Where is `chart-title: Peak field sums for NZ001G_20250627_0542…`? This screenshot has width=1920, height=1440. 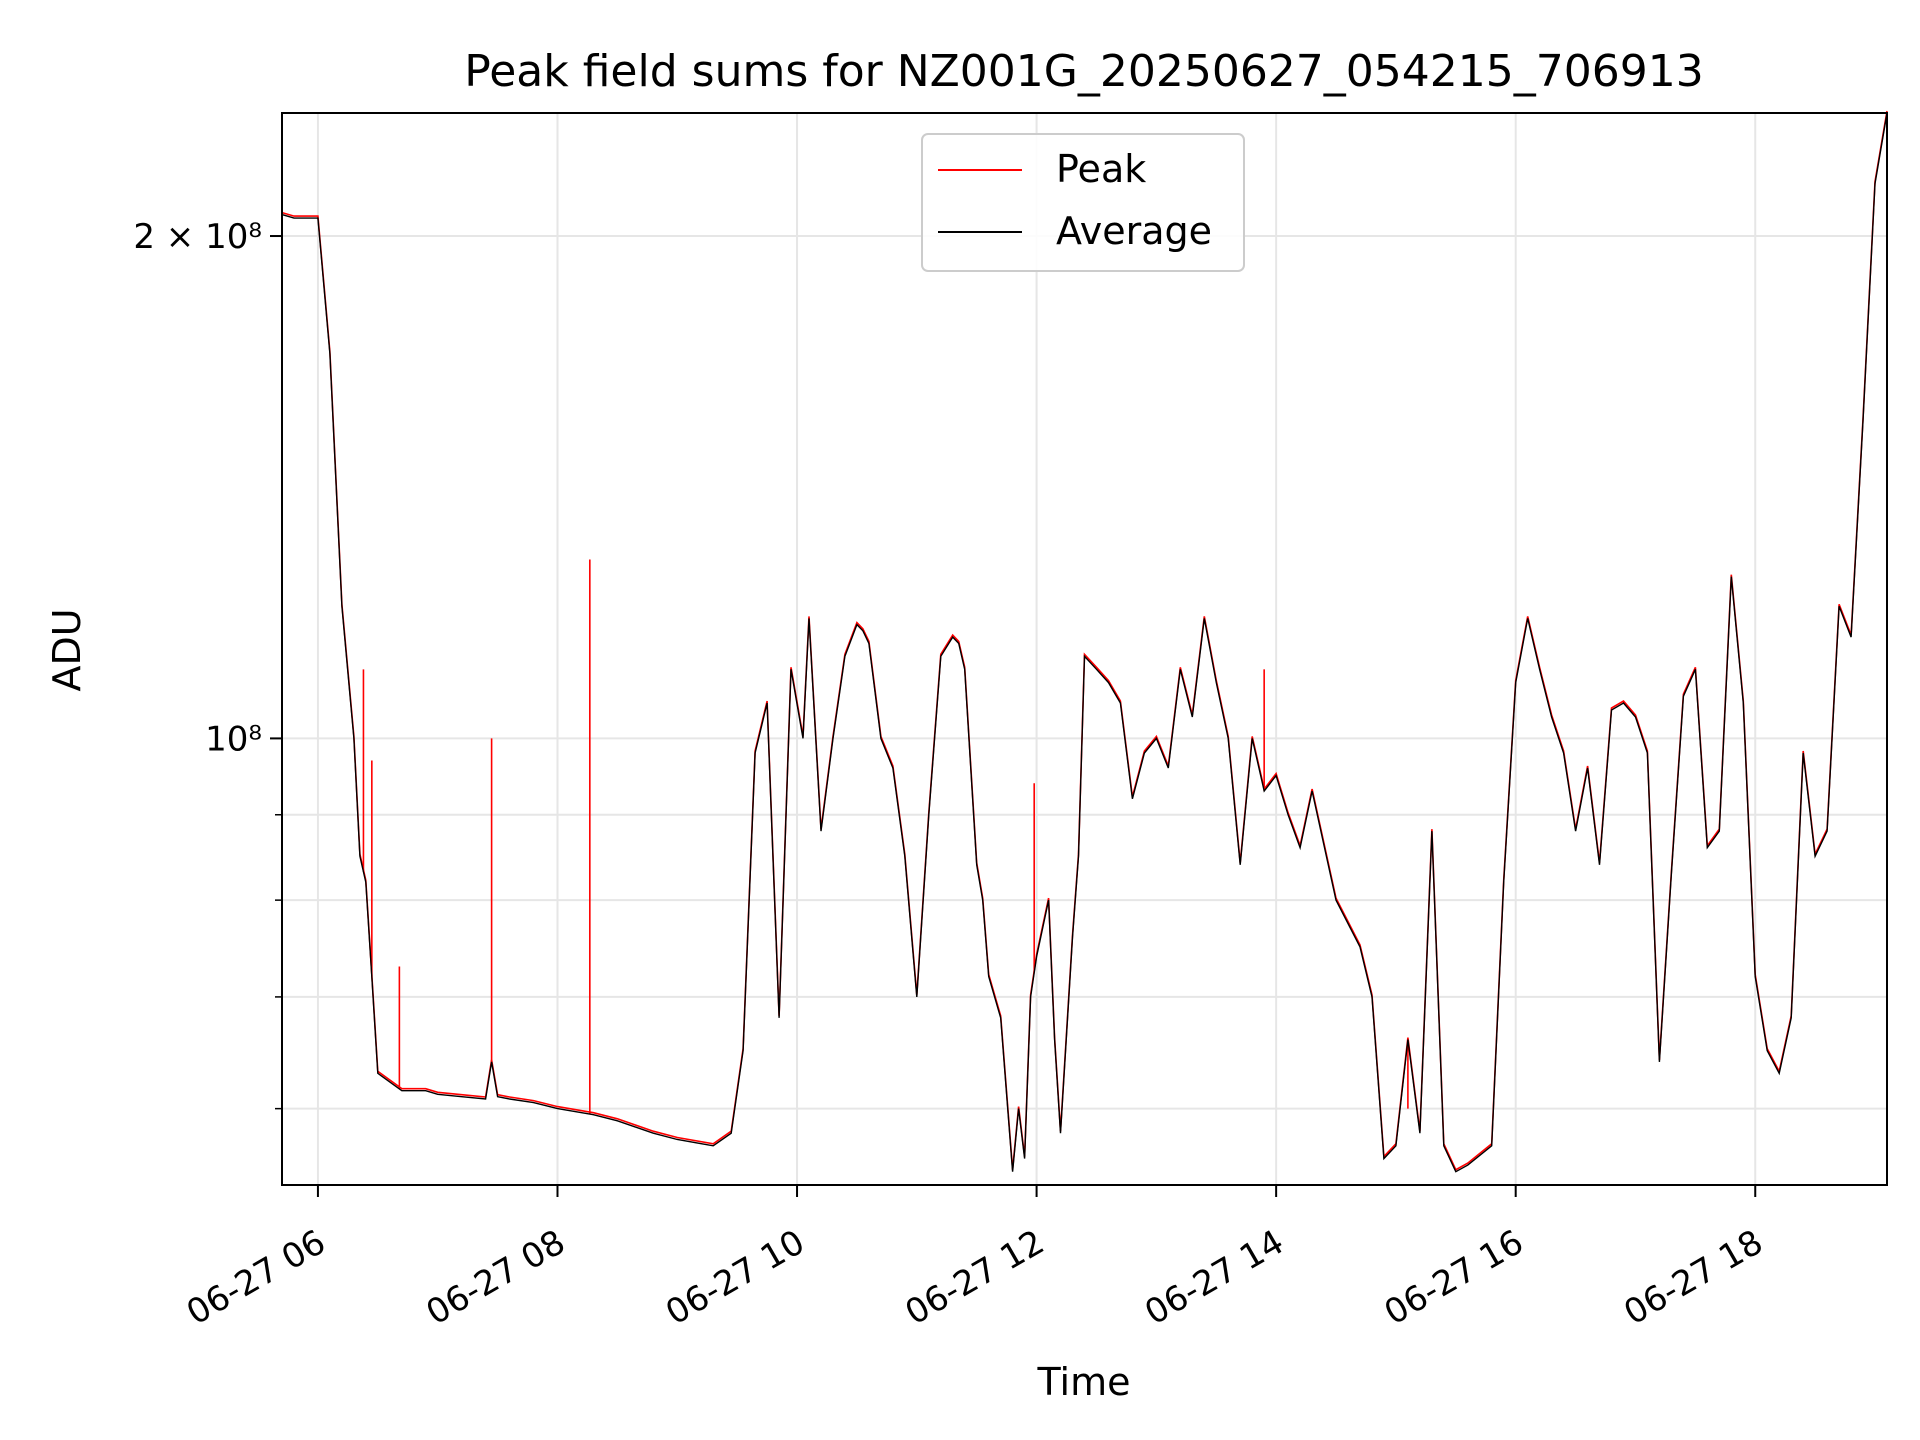
chart-title: Peak field sums for NZ001G_20250627_0542… is located at coordinates (1083, 71).